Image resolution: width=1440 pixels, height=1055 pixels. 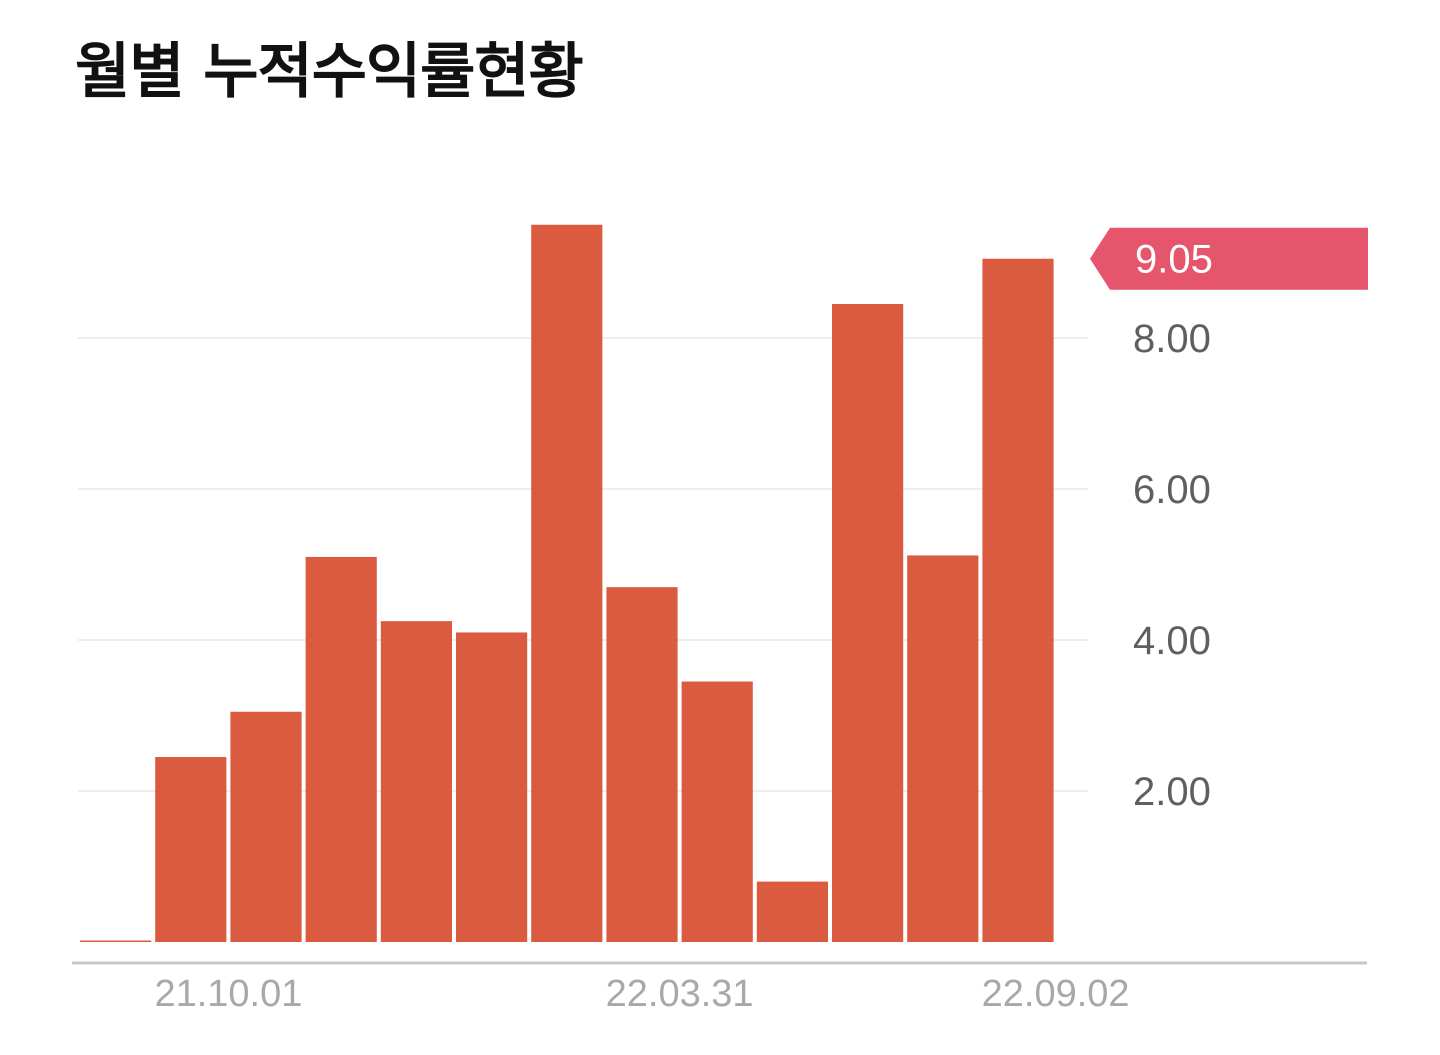 What do you see at coordinates (329, 72) in the screenshot?
I see `chart-title: 월별 누적수익률현황` at bounding box center [329, 72].